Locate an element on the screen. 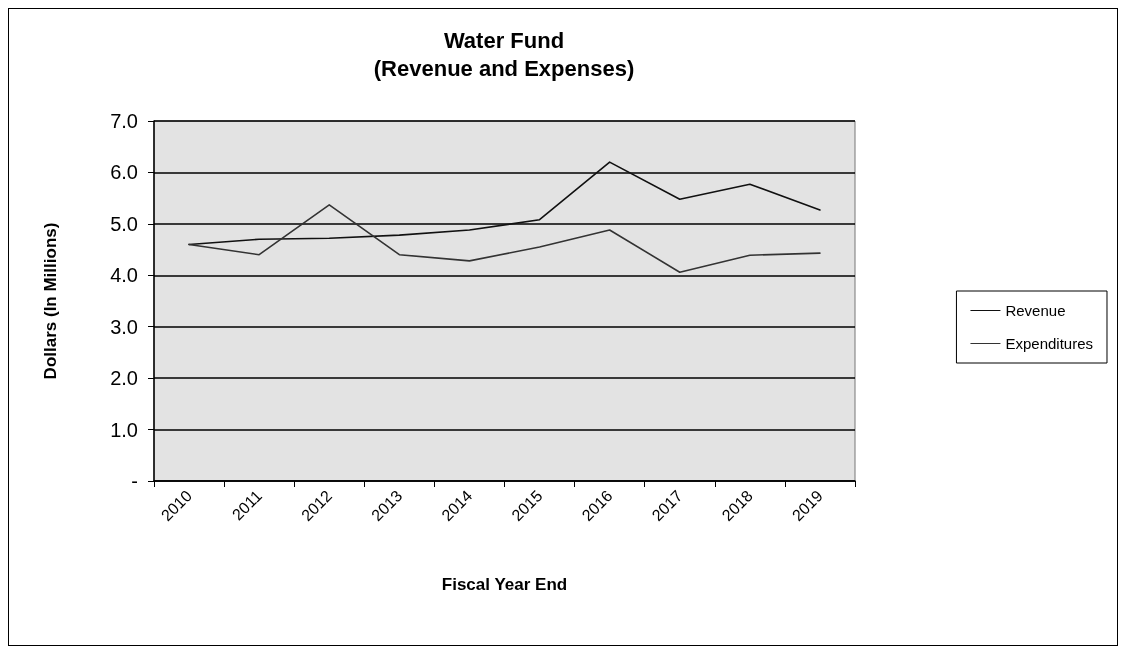 This screenshot has height=654, width=1126. y-tick-label: 6.0 is located at coordinates (124, 172).